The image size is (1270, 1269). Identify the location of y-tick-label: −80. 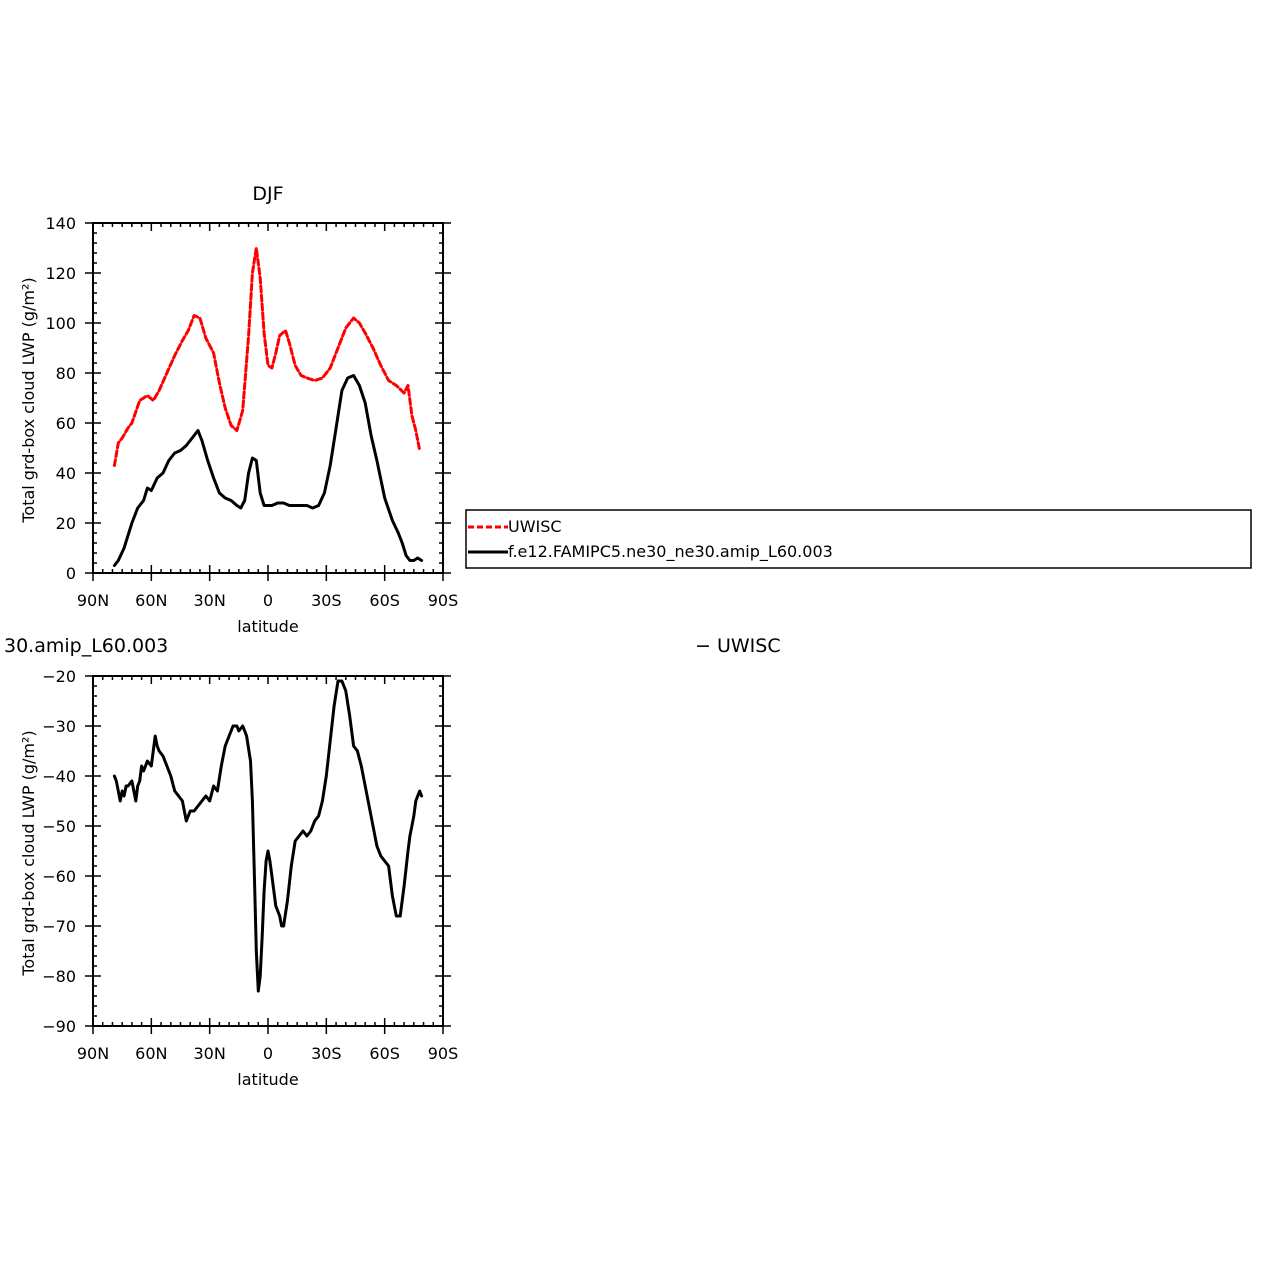
(59, 976).